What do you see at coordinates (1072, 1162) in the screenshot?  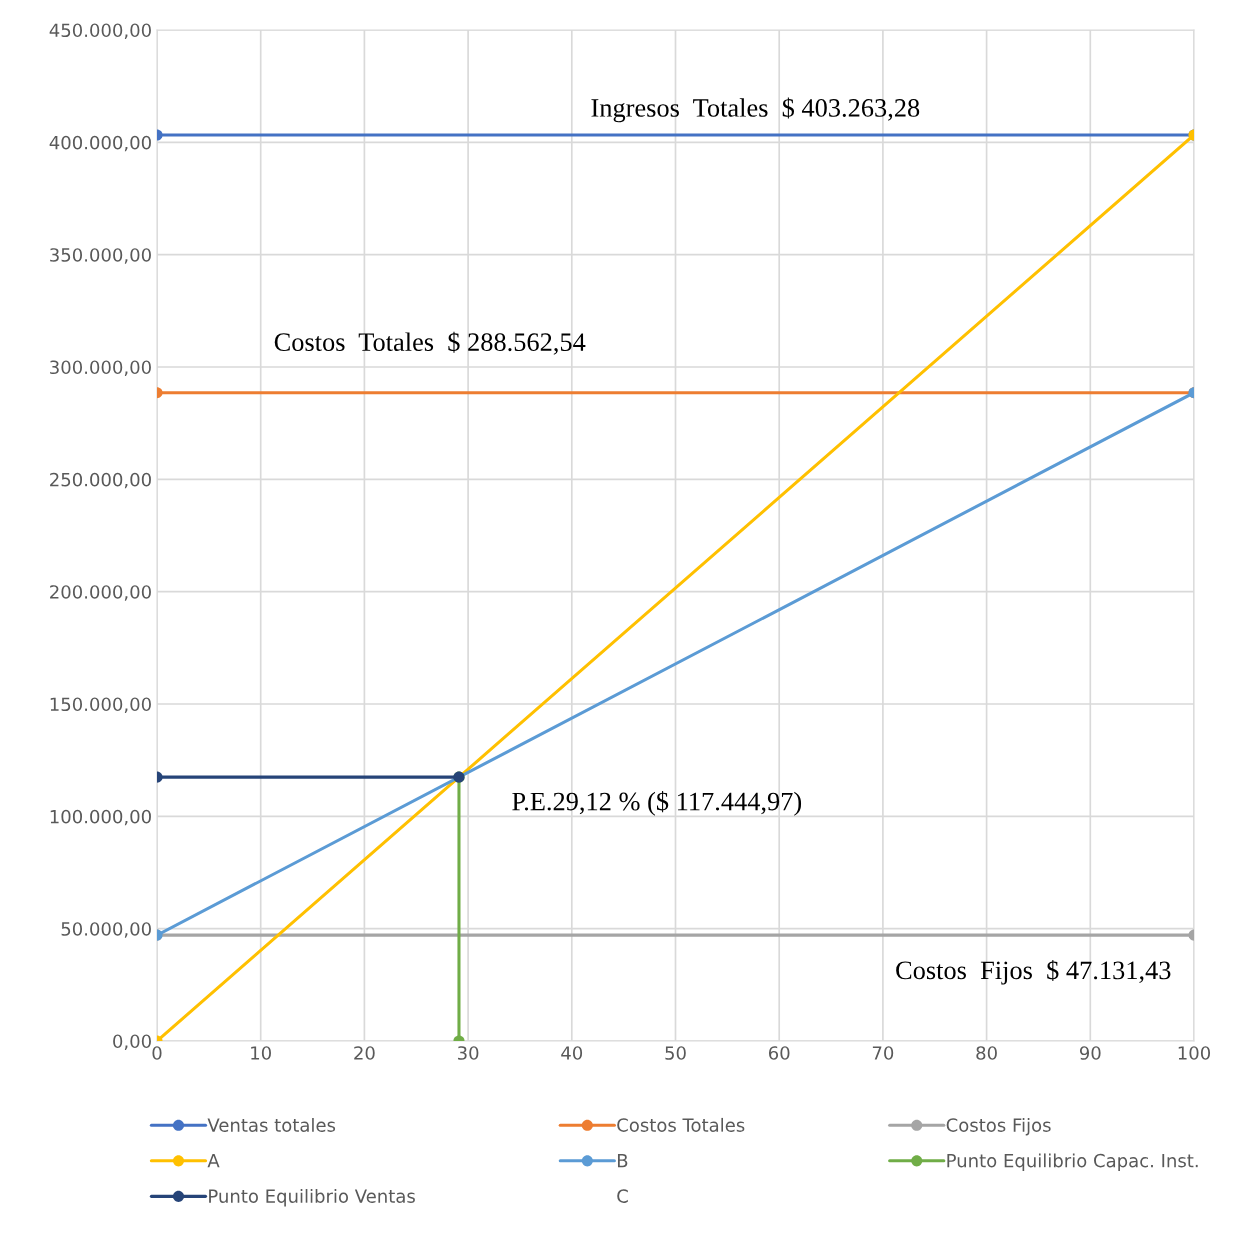 I see `legend-label: Punto Equilibrio Capac. Inst.` at bounding box center [1072, 1162].